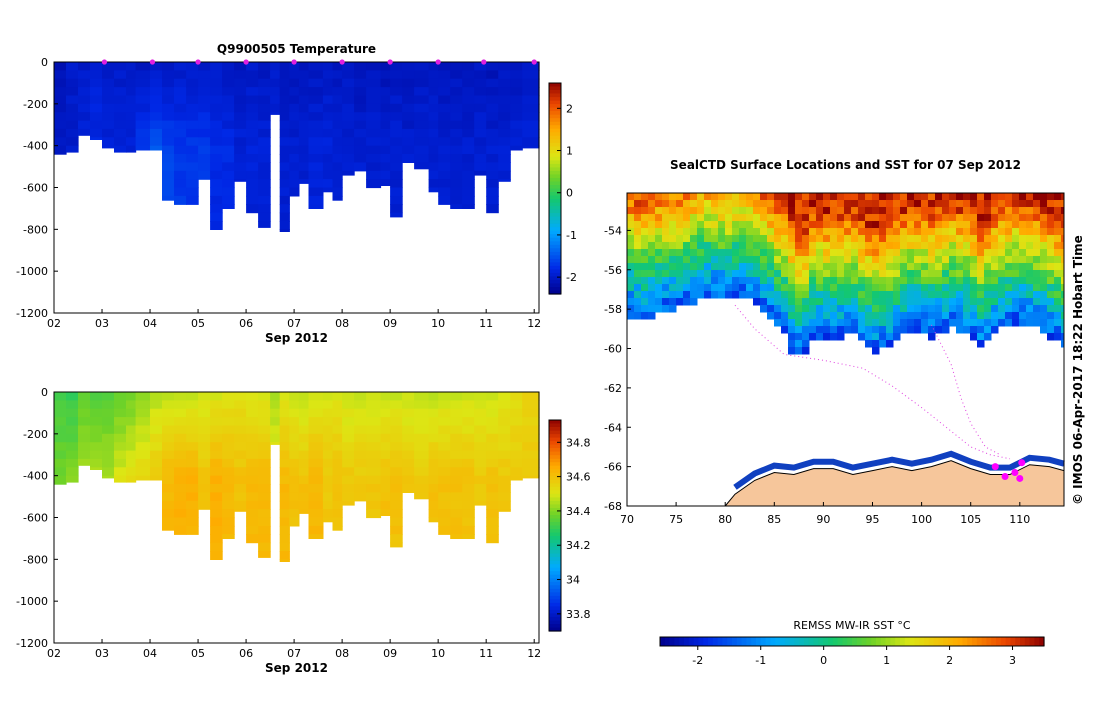 This screenshot has height=704, width=1099. Describe the element at coordinates (390, 62) in the screenshot. I see `profile-marker` at that location.